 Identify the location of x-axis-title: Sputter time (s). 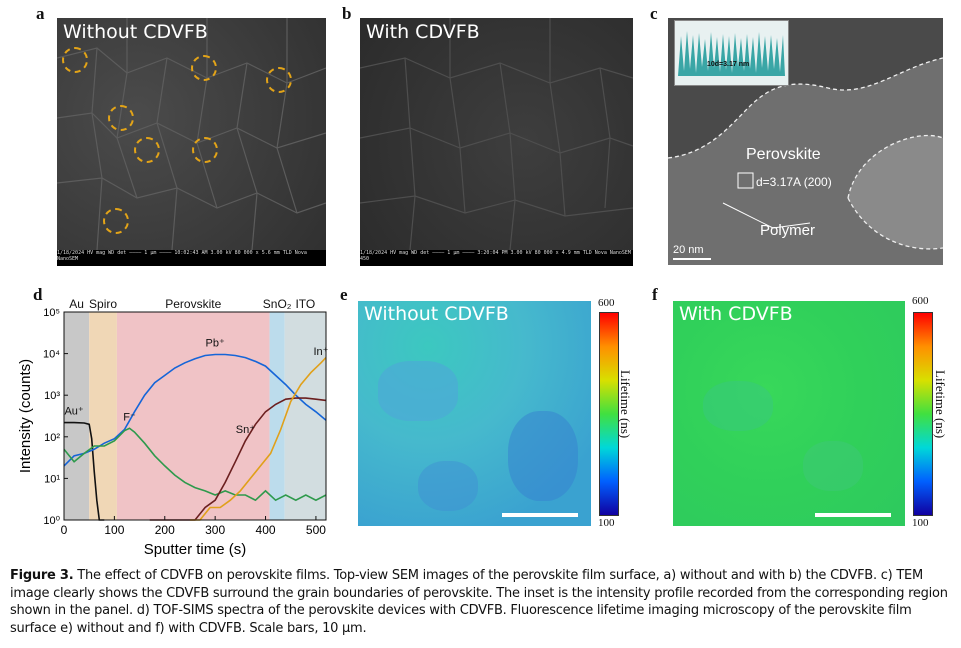
(195, 549).